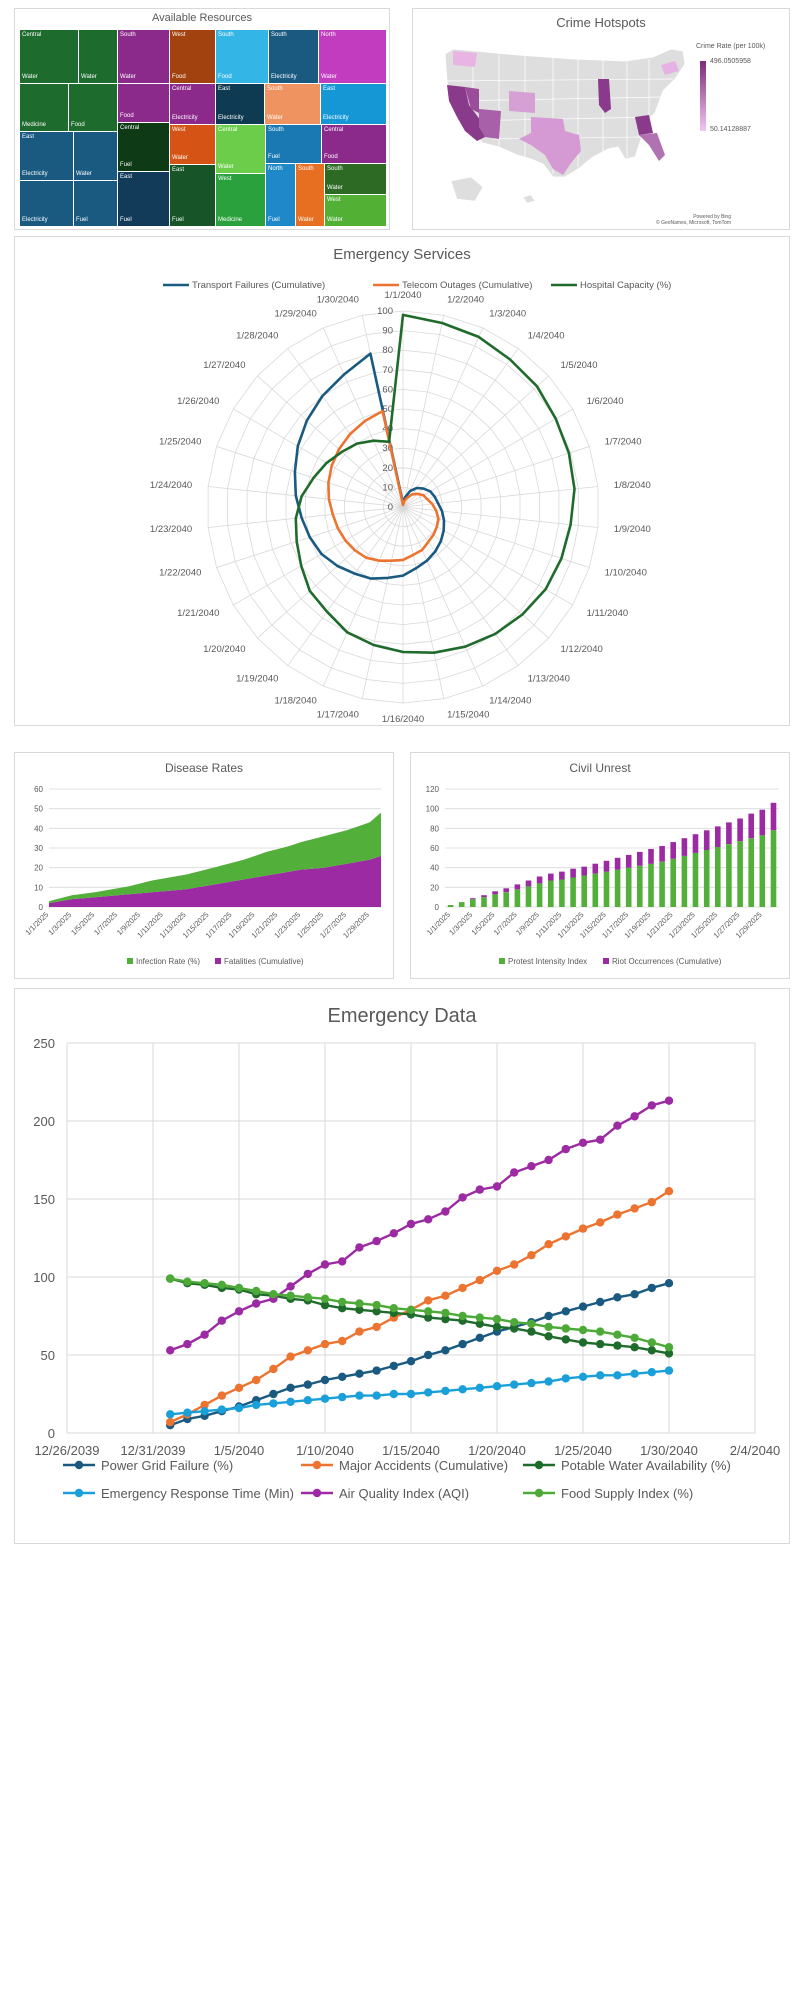 This screenshot has width=800, height=2000. Describe the element at coordinates (632, 529) in the screenshot. I see `radar-category-label: 1/9/2040` at that location.